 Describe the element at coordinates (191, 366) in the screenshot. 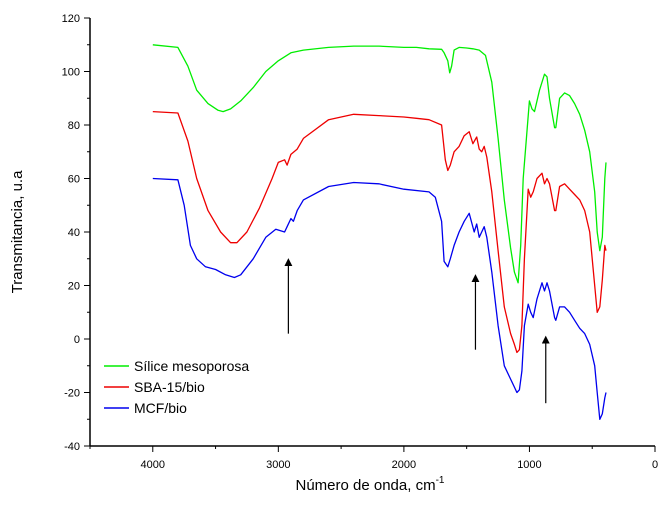

I see `legend-label: Sílice mesoporosa` at that location.